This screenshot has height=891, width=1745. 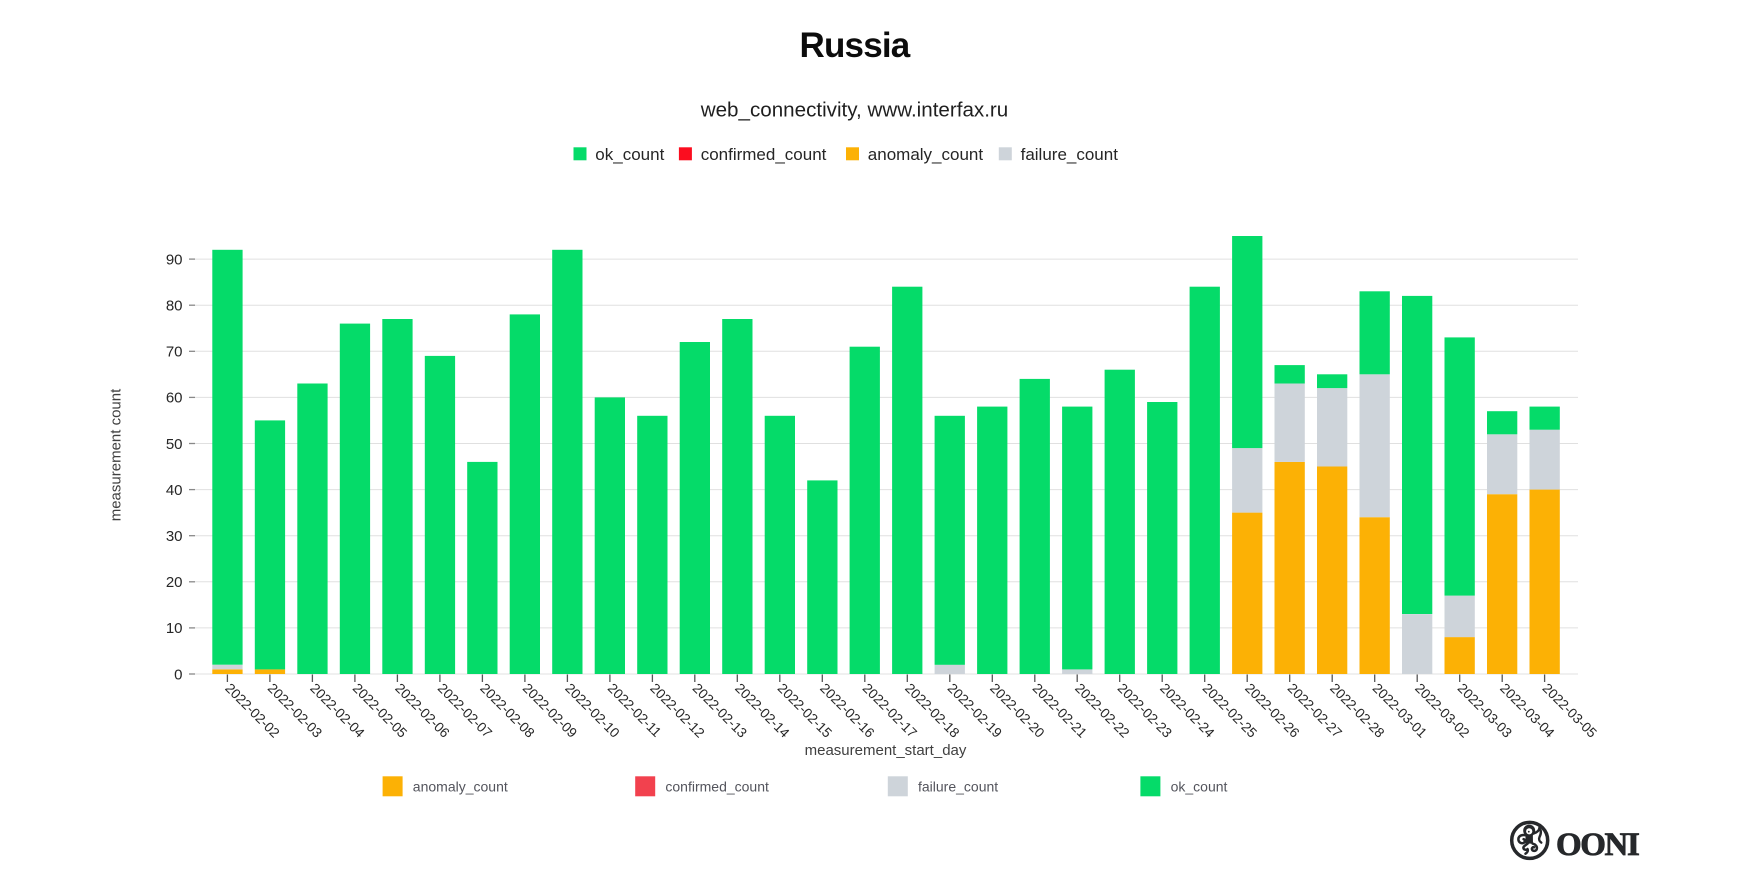 I want to click on svg-text: 40, so click(x=174, y=490).